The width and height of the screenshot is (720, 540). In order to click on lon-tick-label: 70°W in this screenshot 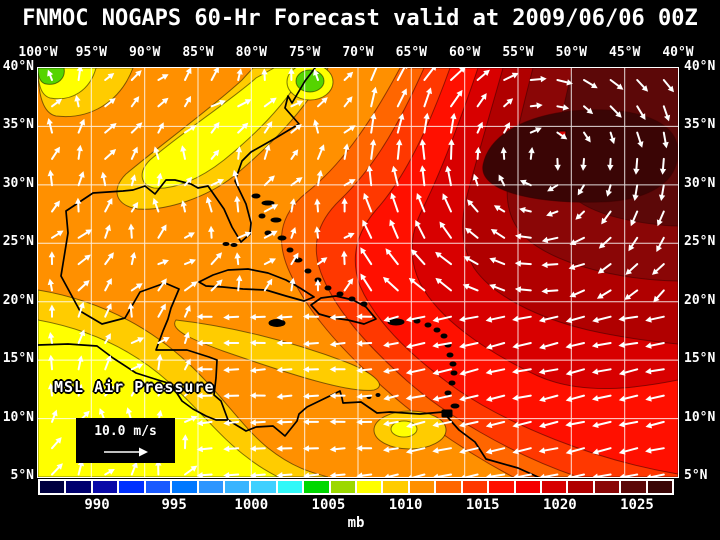, I will do `click(358, 52)`.